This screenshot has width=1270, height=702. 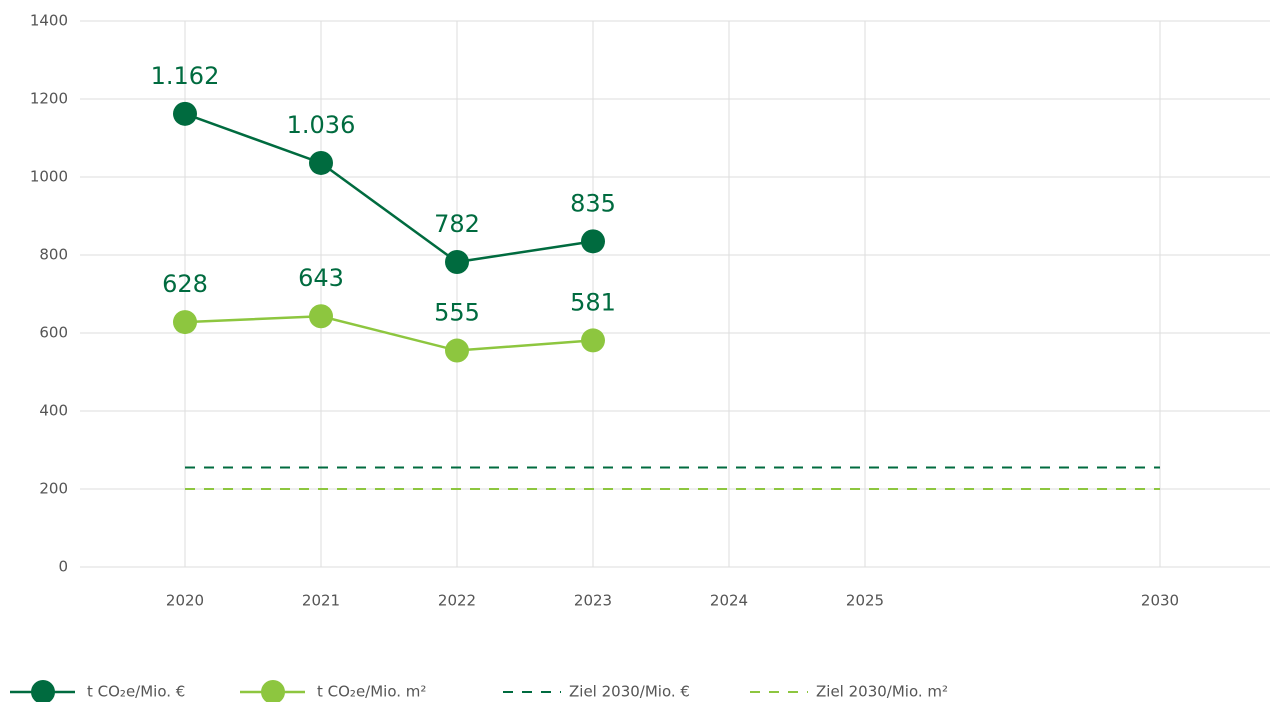 What do you see at coordinates (185, 284) in the screenshot?
I see `data-label: 628` at bounding box center [185, 284].